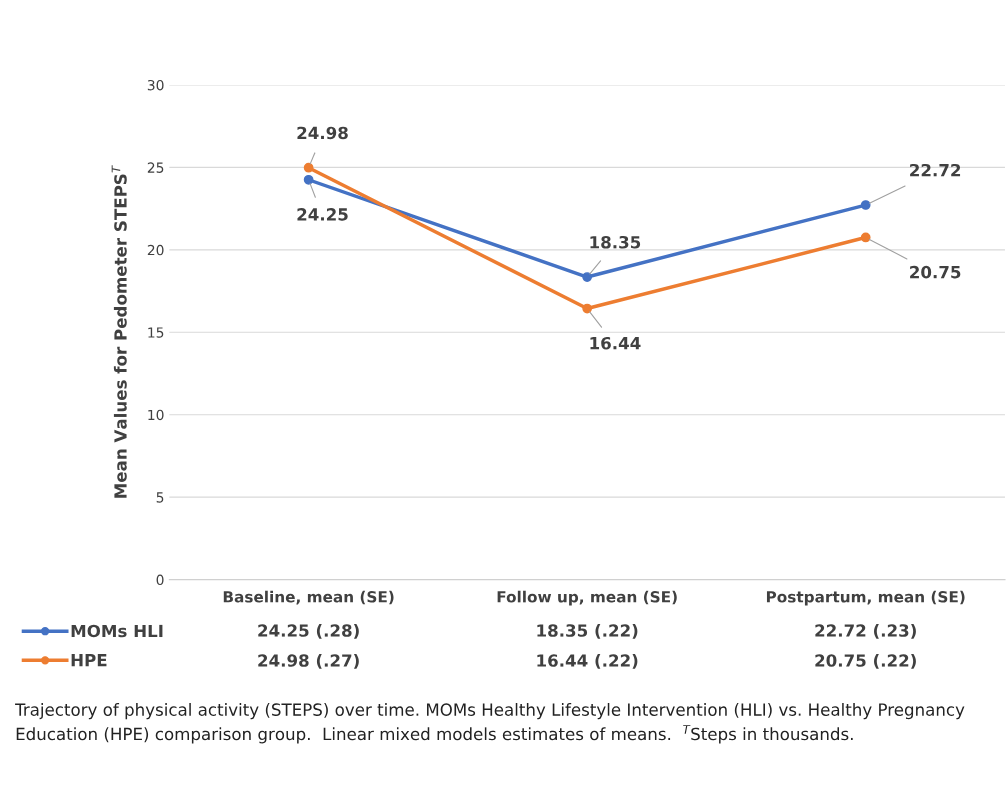  What do you see at coordinates (160, 580) in the screenshot?
I see `y-tick-label: 0` at bounding box center [160, 580].